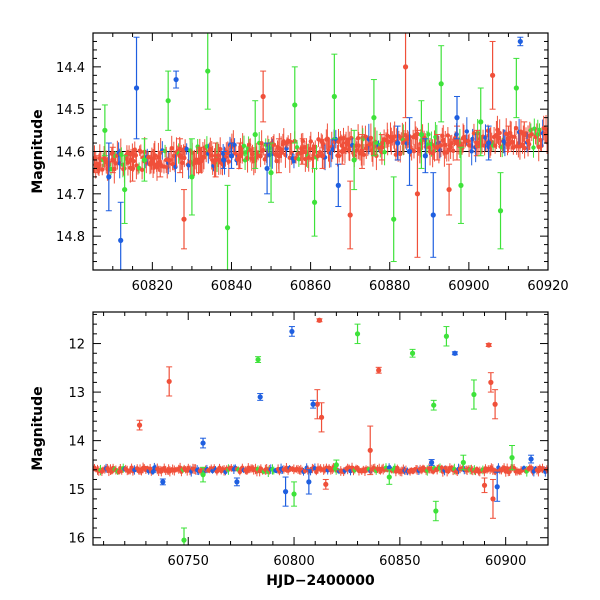 The image size is (600, 600). Describe the element at coordinates (76, 539) in the screenshot. I see `y-tick-label: 16` at that location.